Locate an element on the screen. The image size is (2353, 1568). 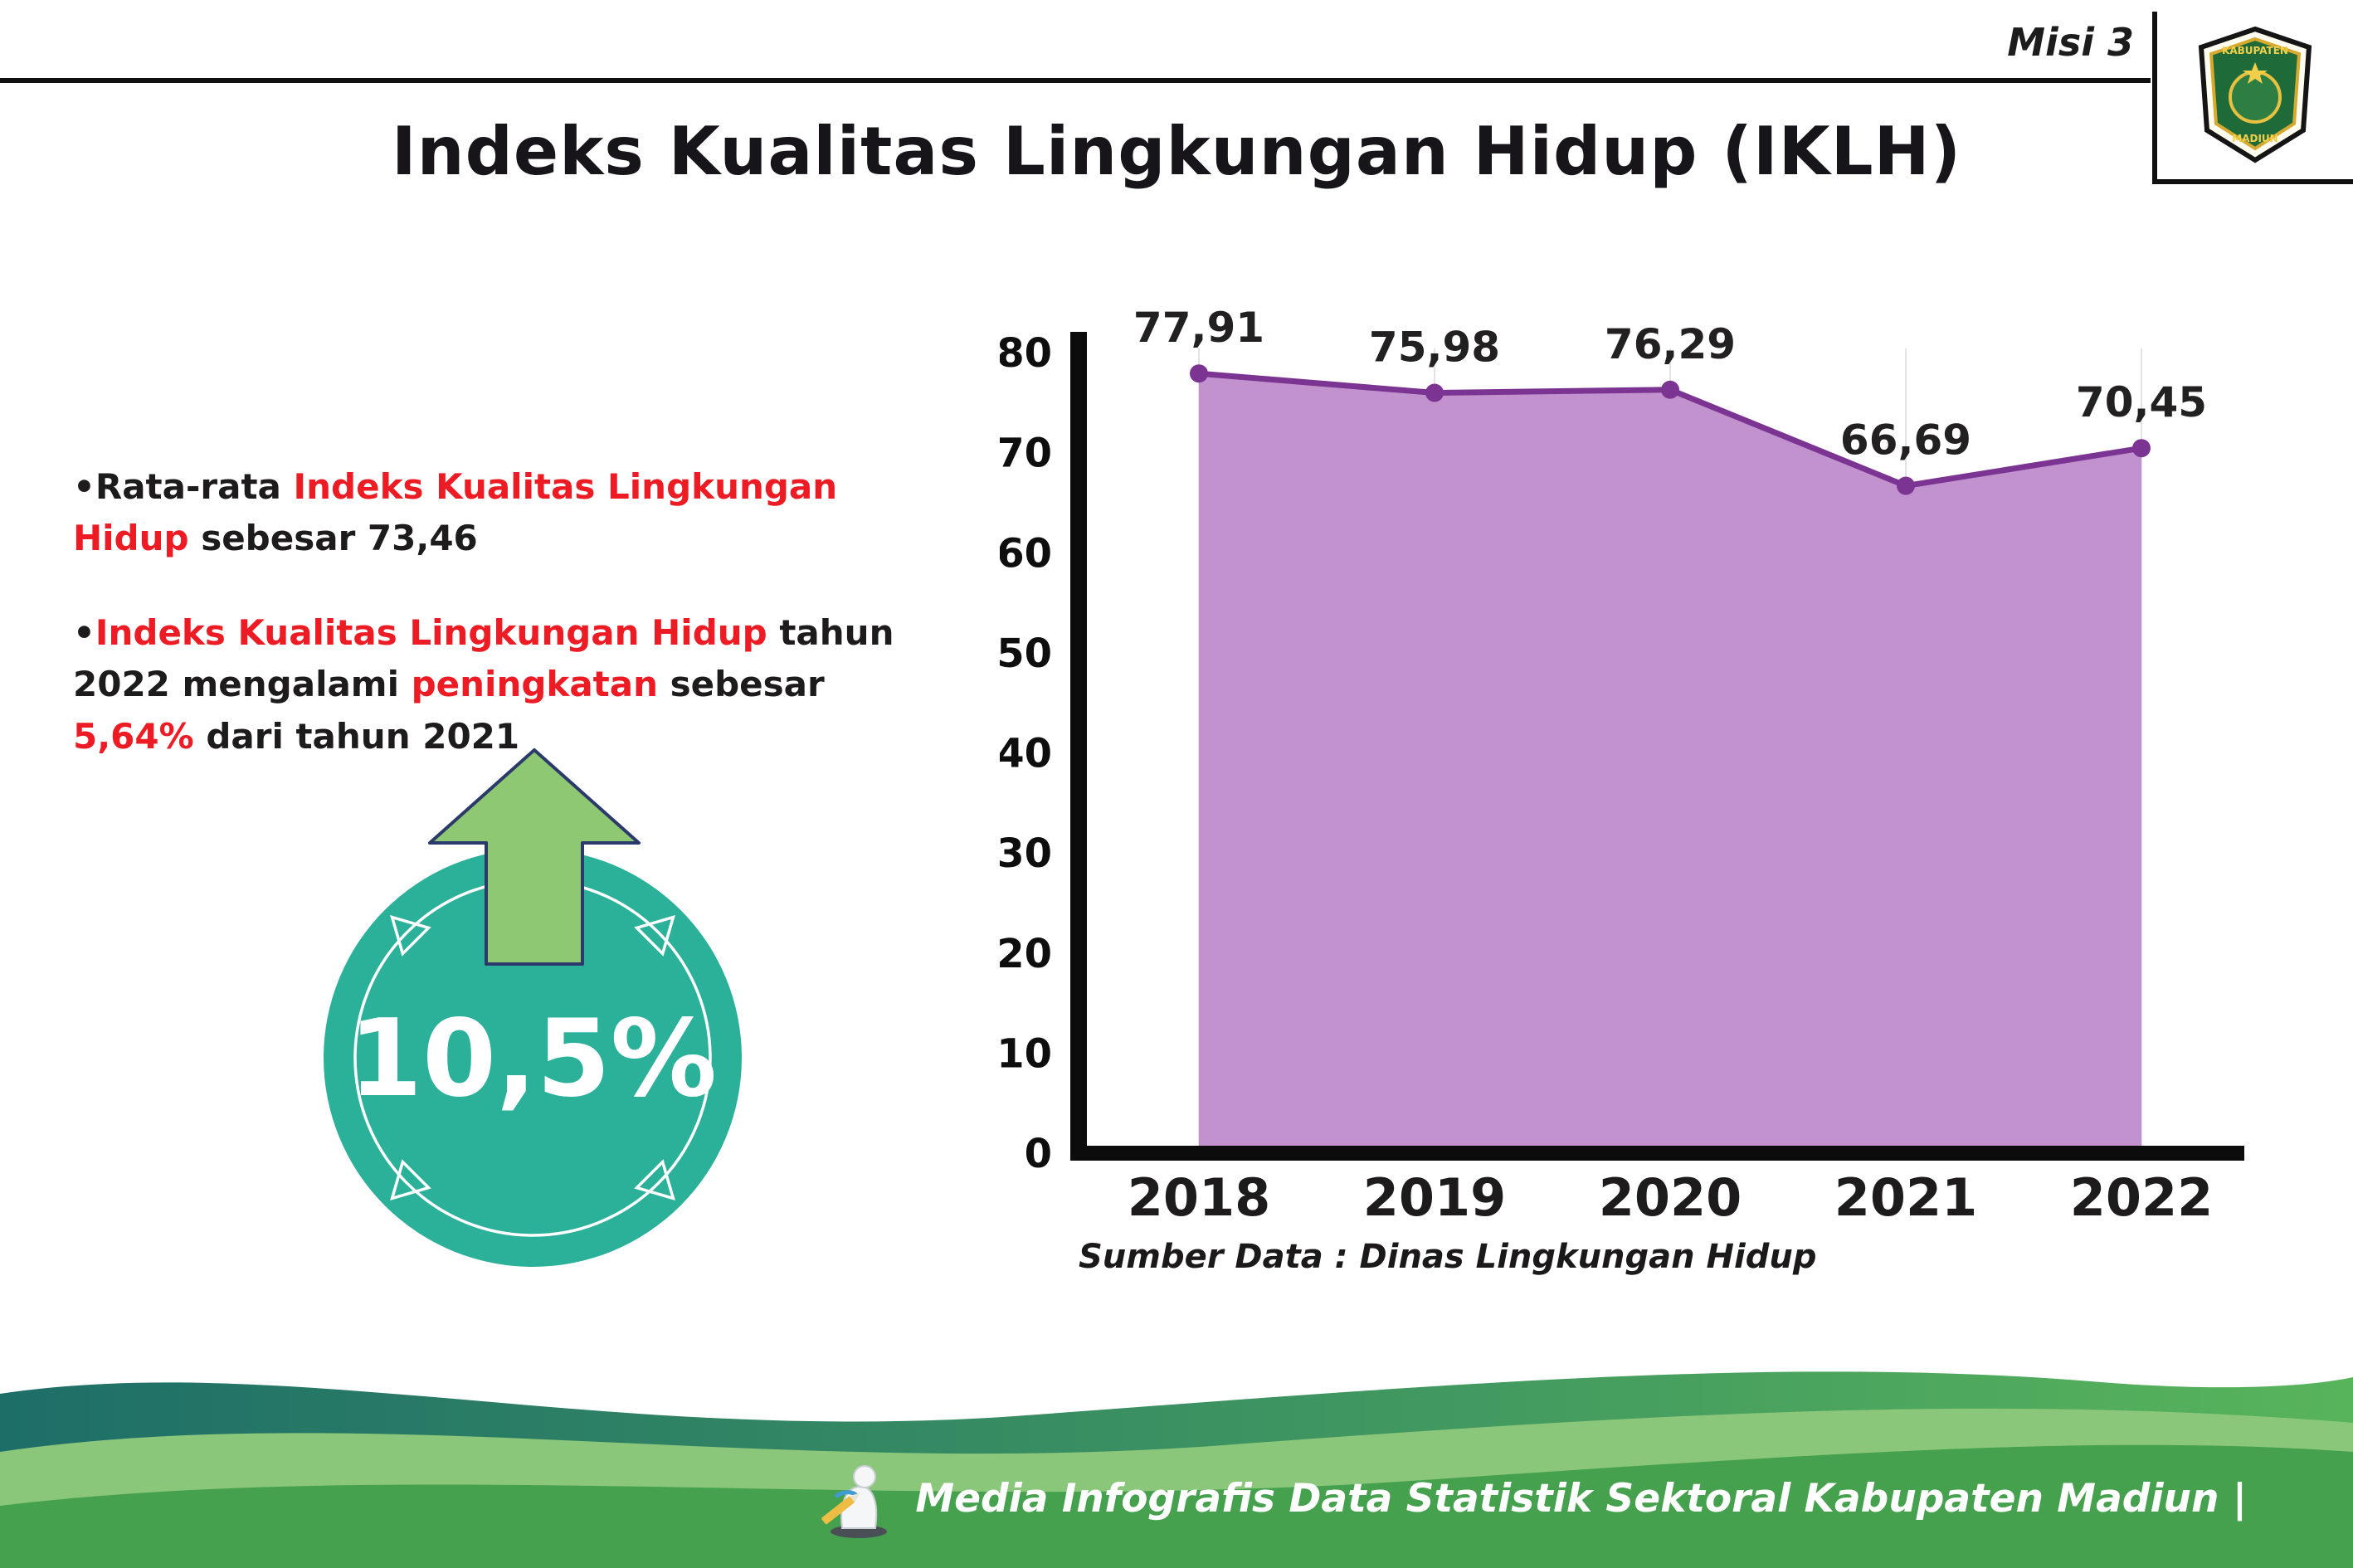
bullet1-highlight: Indeks Kualitas Lingkungan Hidup is located at coordinates (455, 512).